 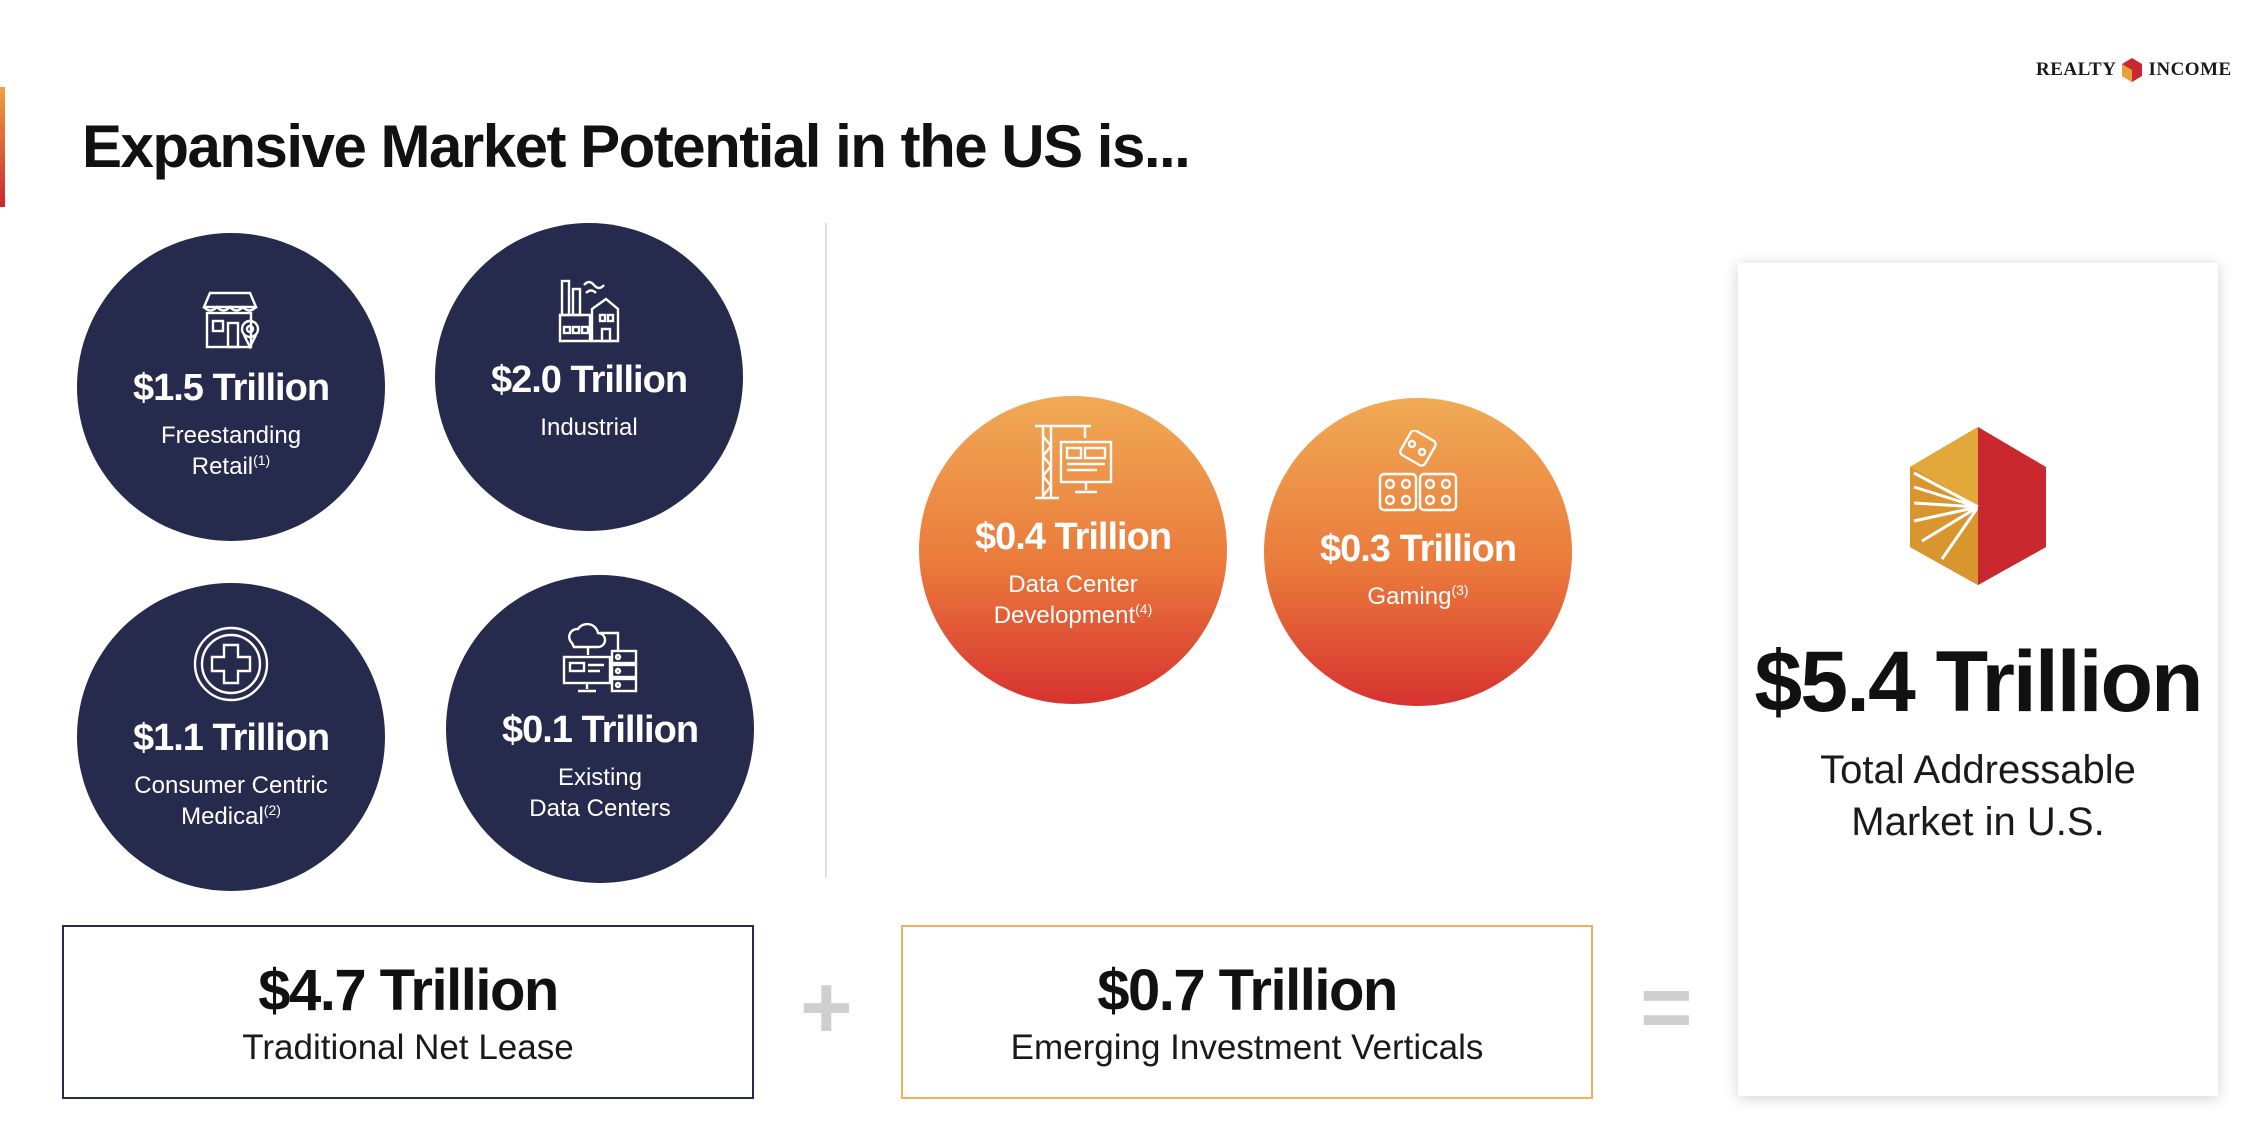 I want to click on logo-mark-icon, so click(x=2132, y=70).